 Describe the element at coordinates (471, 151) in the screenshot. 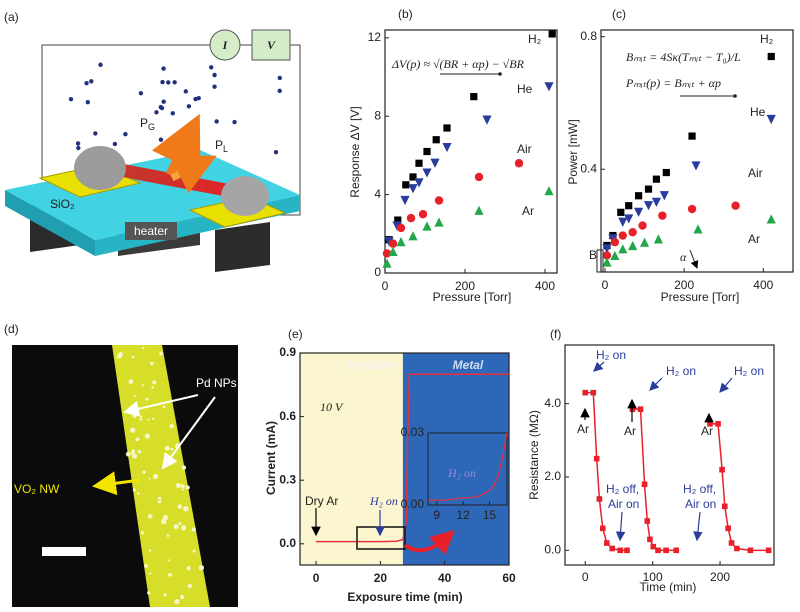

I see `plot-frame` at that location.